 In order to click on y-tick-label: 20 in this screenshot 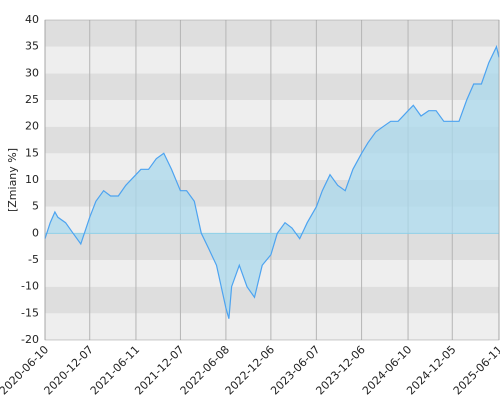, I will do `click(32, 126)`.